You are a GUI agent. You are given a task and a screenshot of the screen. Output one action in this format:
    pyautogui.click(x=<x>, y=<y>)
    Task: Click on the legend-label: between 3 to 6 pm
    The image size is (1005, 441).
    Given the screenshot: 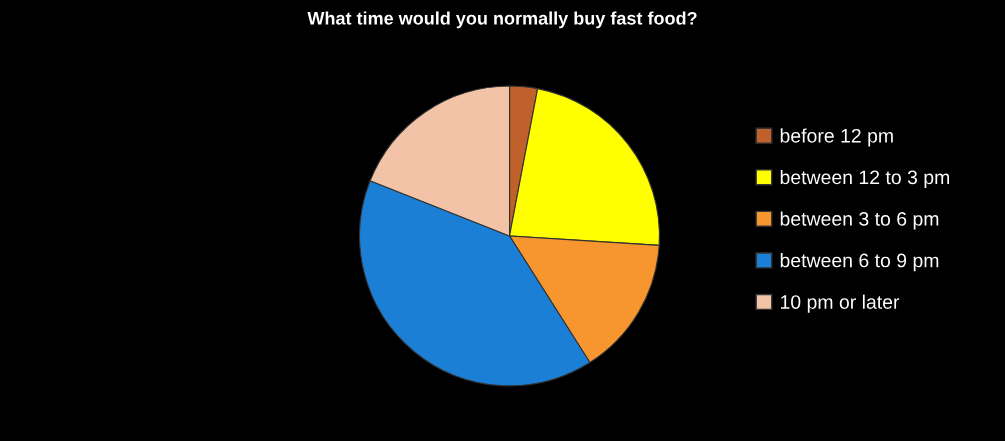 What is the action you would take?
    pyautogui.click(x=859, y=220)
    